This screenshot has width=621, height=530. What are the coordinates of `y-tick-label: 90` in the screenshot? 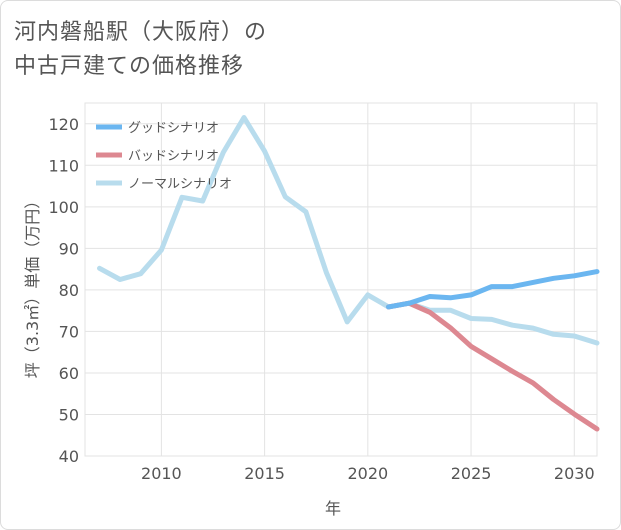 It's located at (69, 248).